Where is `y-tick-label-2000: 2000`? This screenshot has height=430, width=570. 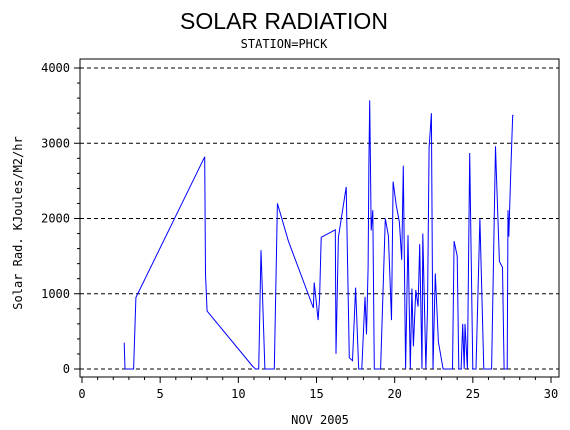 y-tick-label-2000: 2000 is located at coordinates (55, 219).